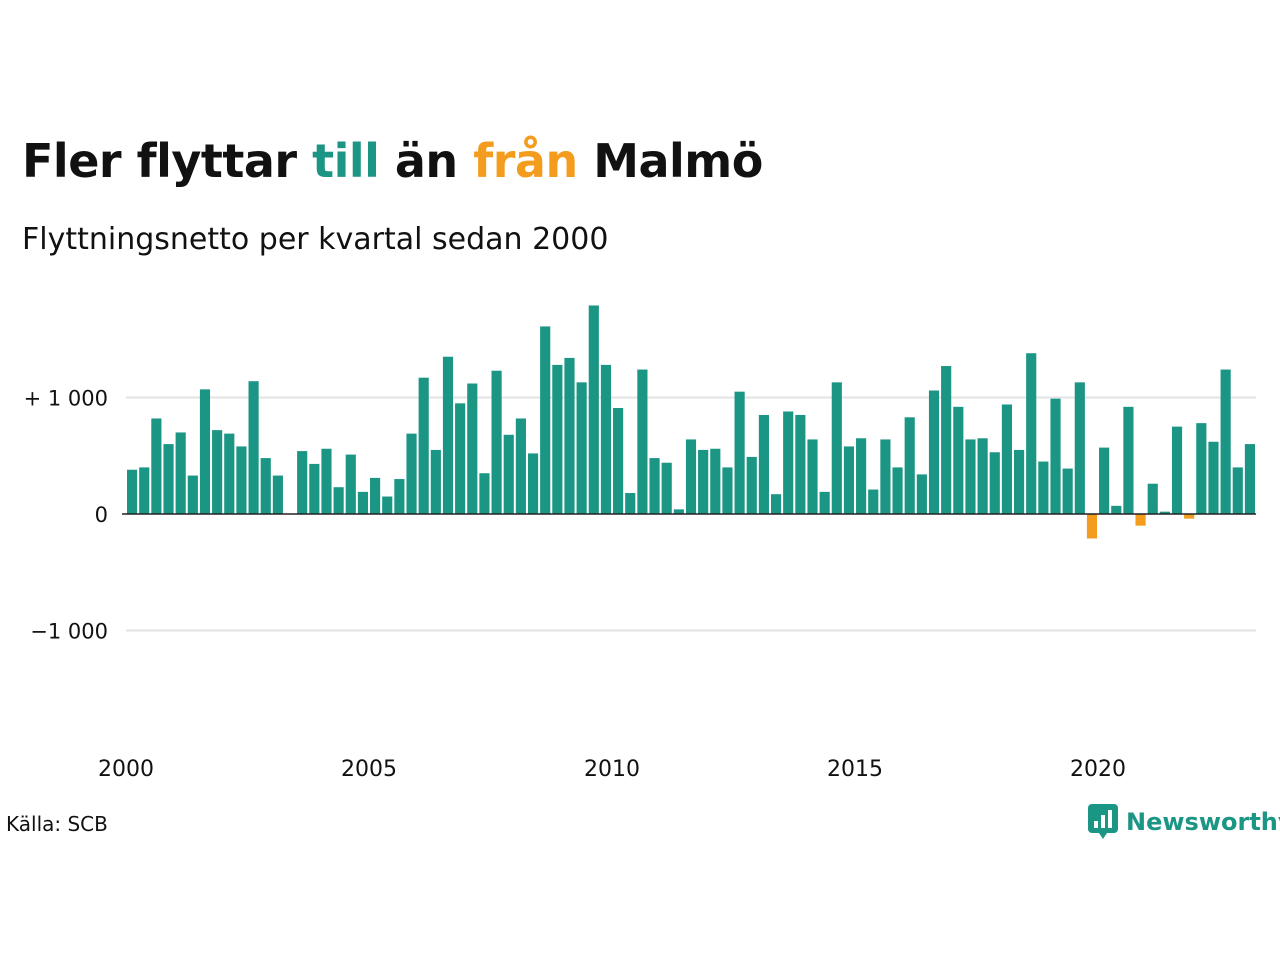 Image resolution: width=1280 pixels, height=960 pixels. I want to click on brand-name: Newsworthy, so click(1203, 822).